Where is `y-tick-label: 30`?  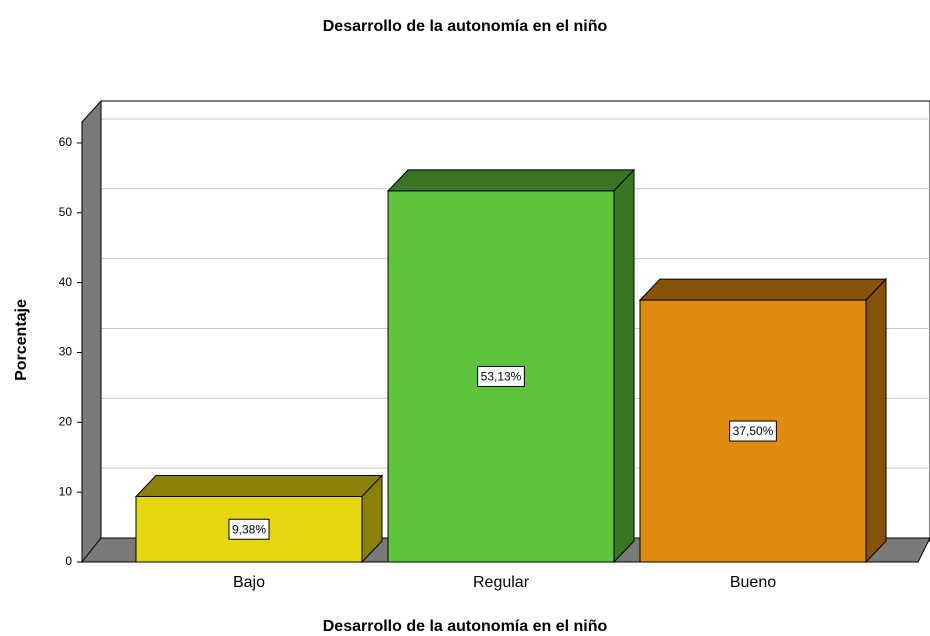
y-tick-label: 30 is located at coordinates (66, 352).